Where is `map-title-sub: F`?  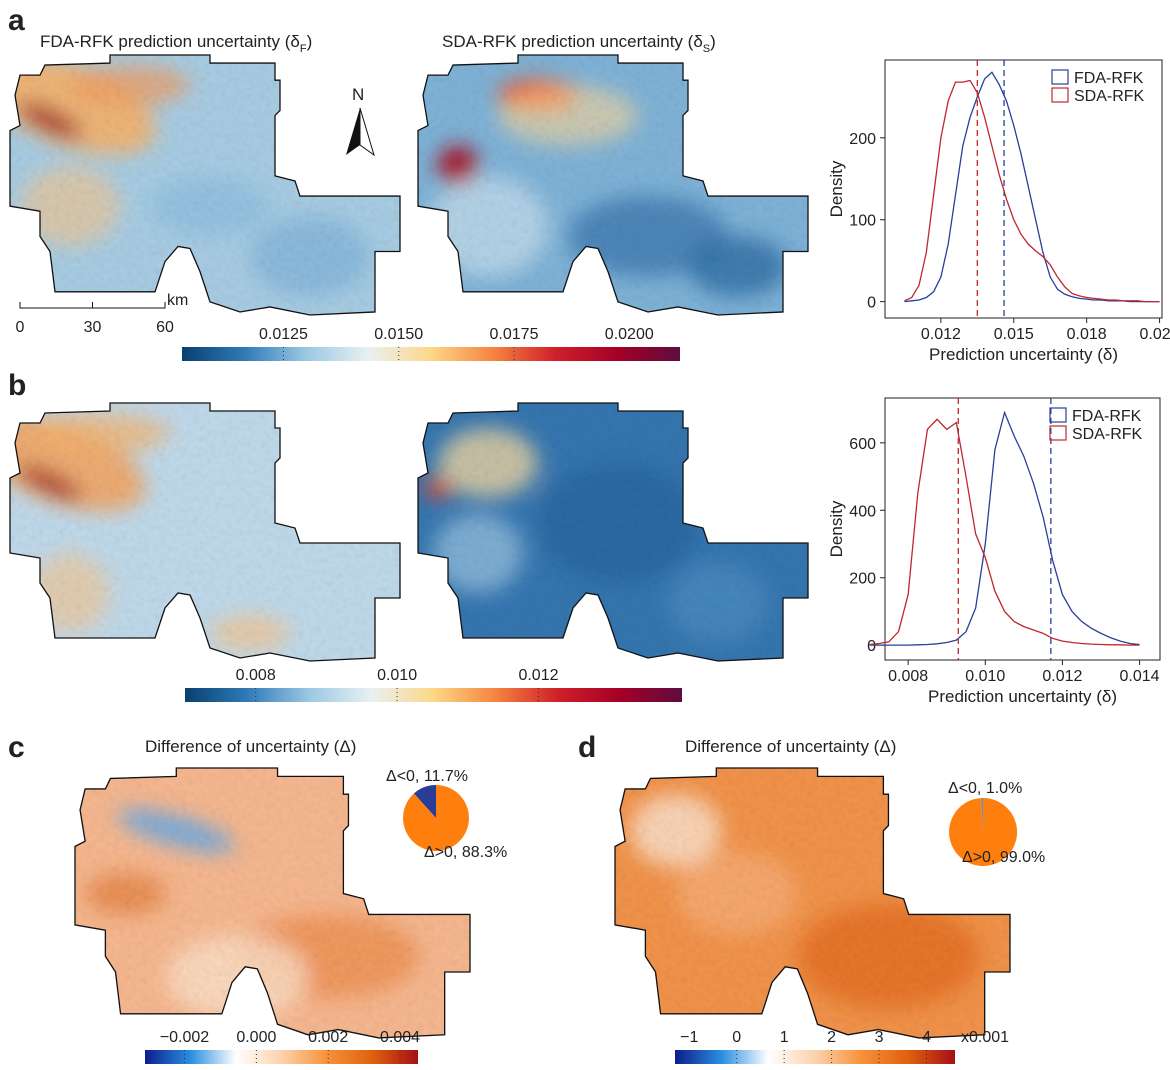
map-title-sub: F is located at coordinates (303, 49).